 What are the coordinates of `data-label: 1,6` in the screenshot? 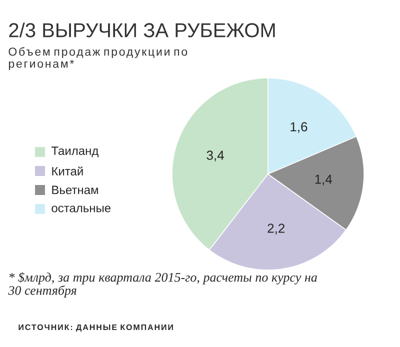 It's located at (299, 127).